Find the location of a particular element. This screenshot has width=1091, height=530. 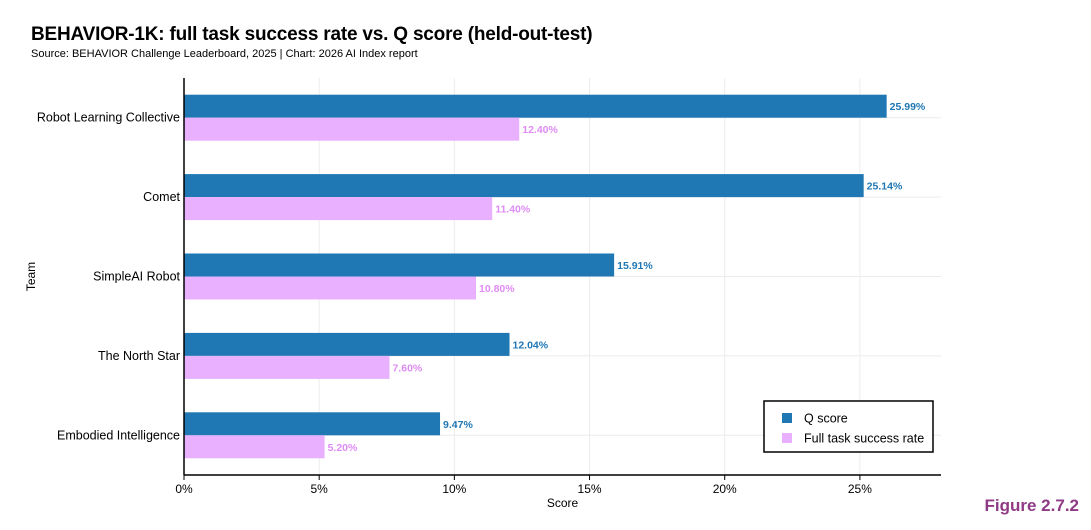

x-tick-label: 25% is located at coordinates (860, 489).